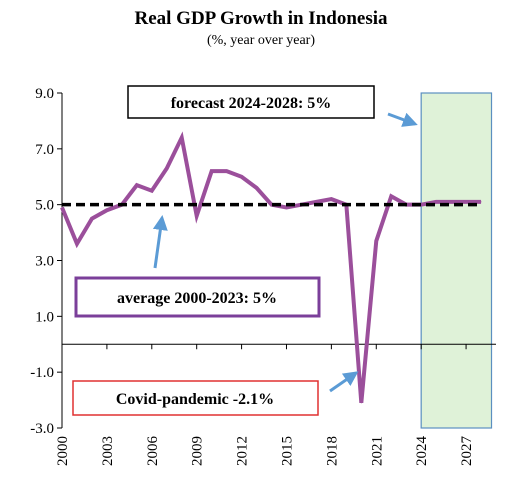  What do you see at coordinates (261, 18) in the screenshot?
I see `chart-title: Real GDP Growth in Indonesia` at bounding box center [261, 18].